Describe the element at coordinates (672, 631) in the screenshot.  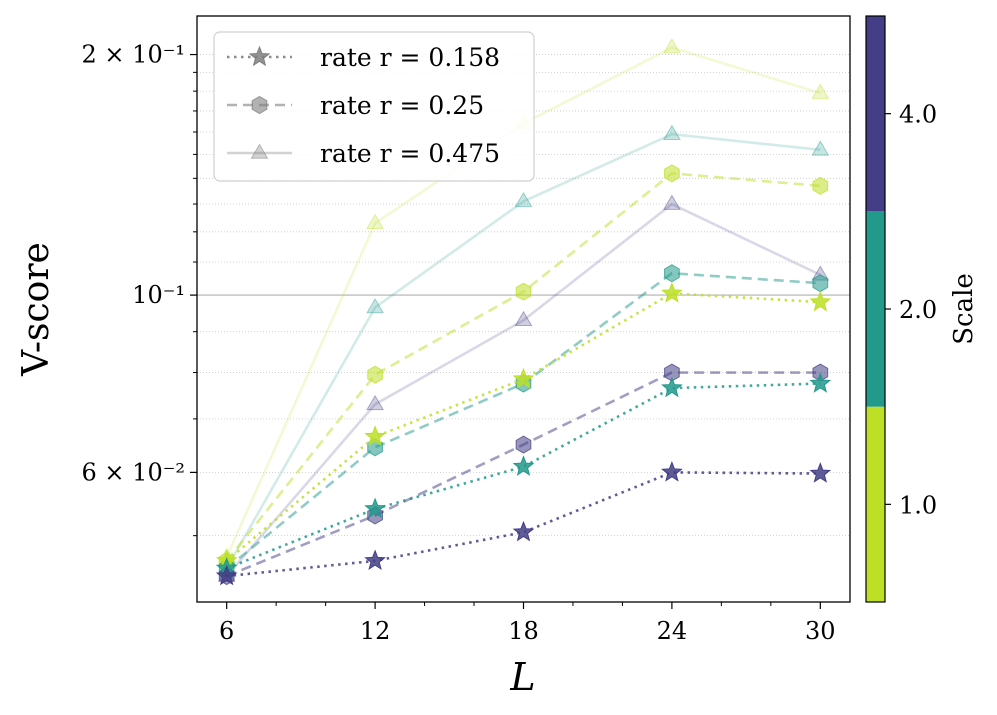
I see `x-tick-label: 24` at that location.